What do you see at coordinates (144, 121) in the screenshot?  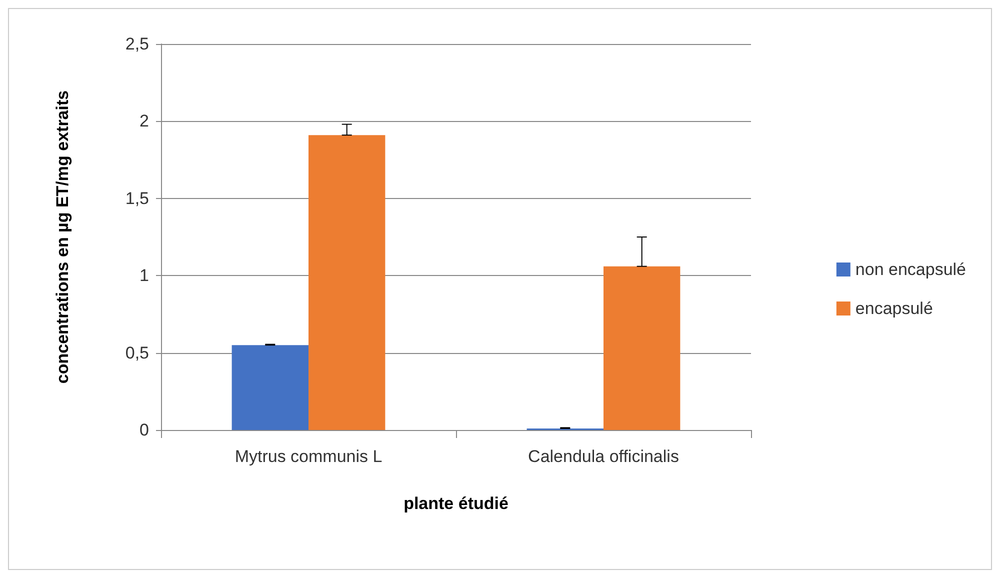 I see `y-tick-label: 2` at bounding box center [144, 121].